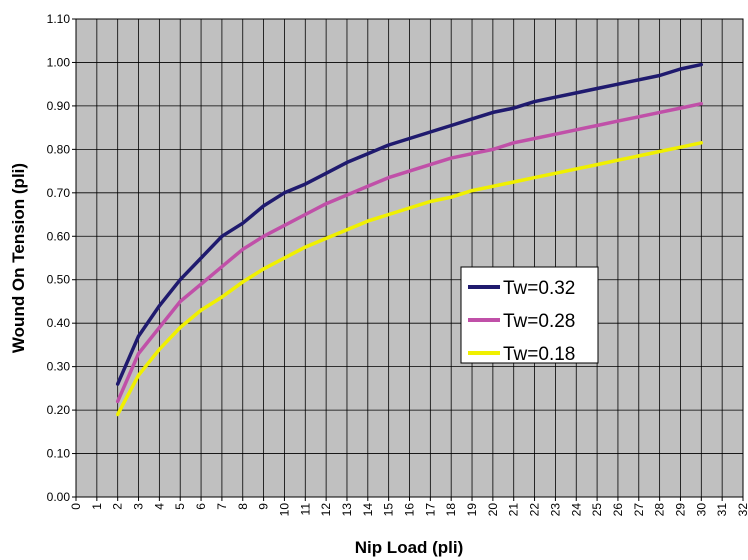 This screenshot has width=748, height=560. What do you see at coordinates (555, 510) in the screenshot?
I see `x-tick-label: 23` at bounding box center [555, 510].